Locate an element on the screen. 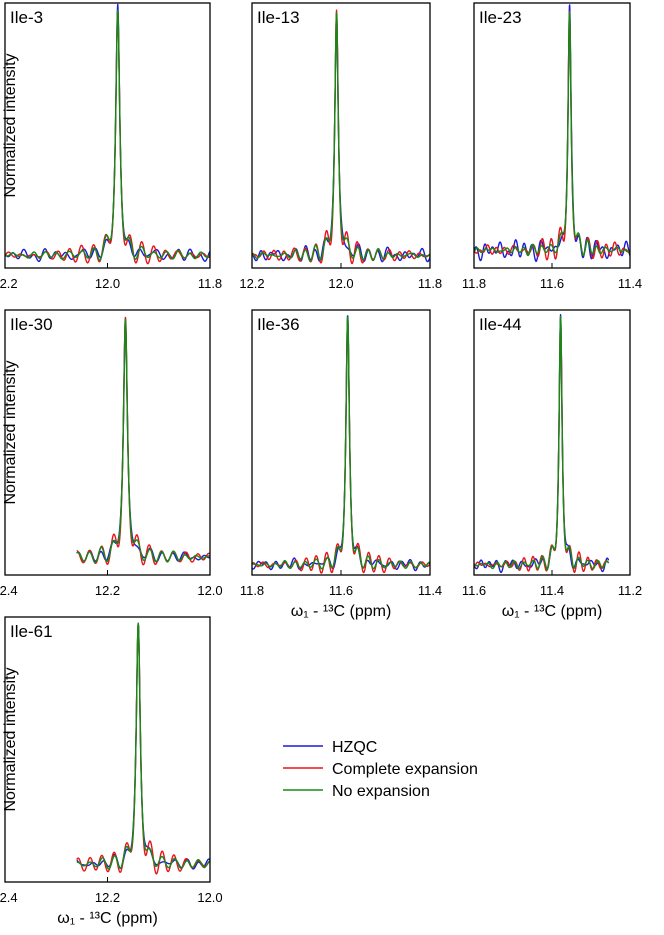 This screenshot has height=935, width=664. panel-ile-3: Ile-3 12.2 12.0 11.8 Normalized intensity is located at coordinates (111, 146).